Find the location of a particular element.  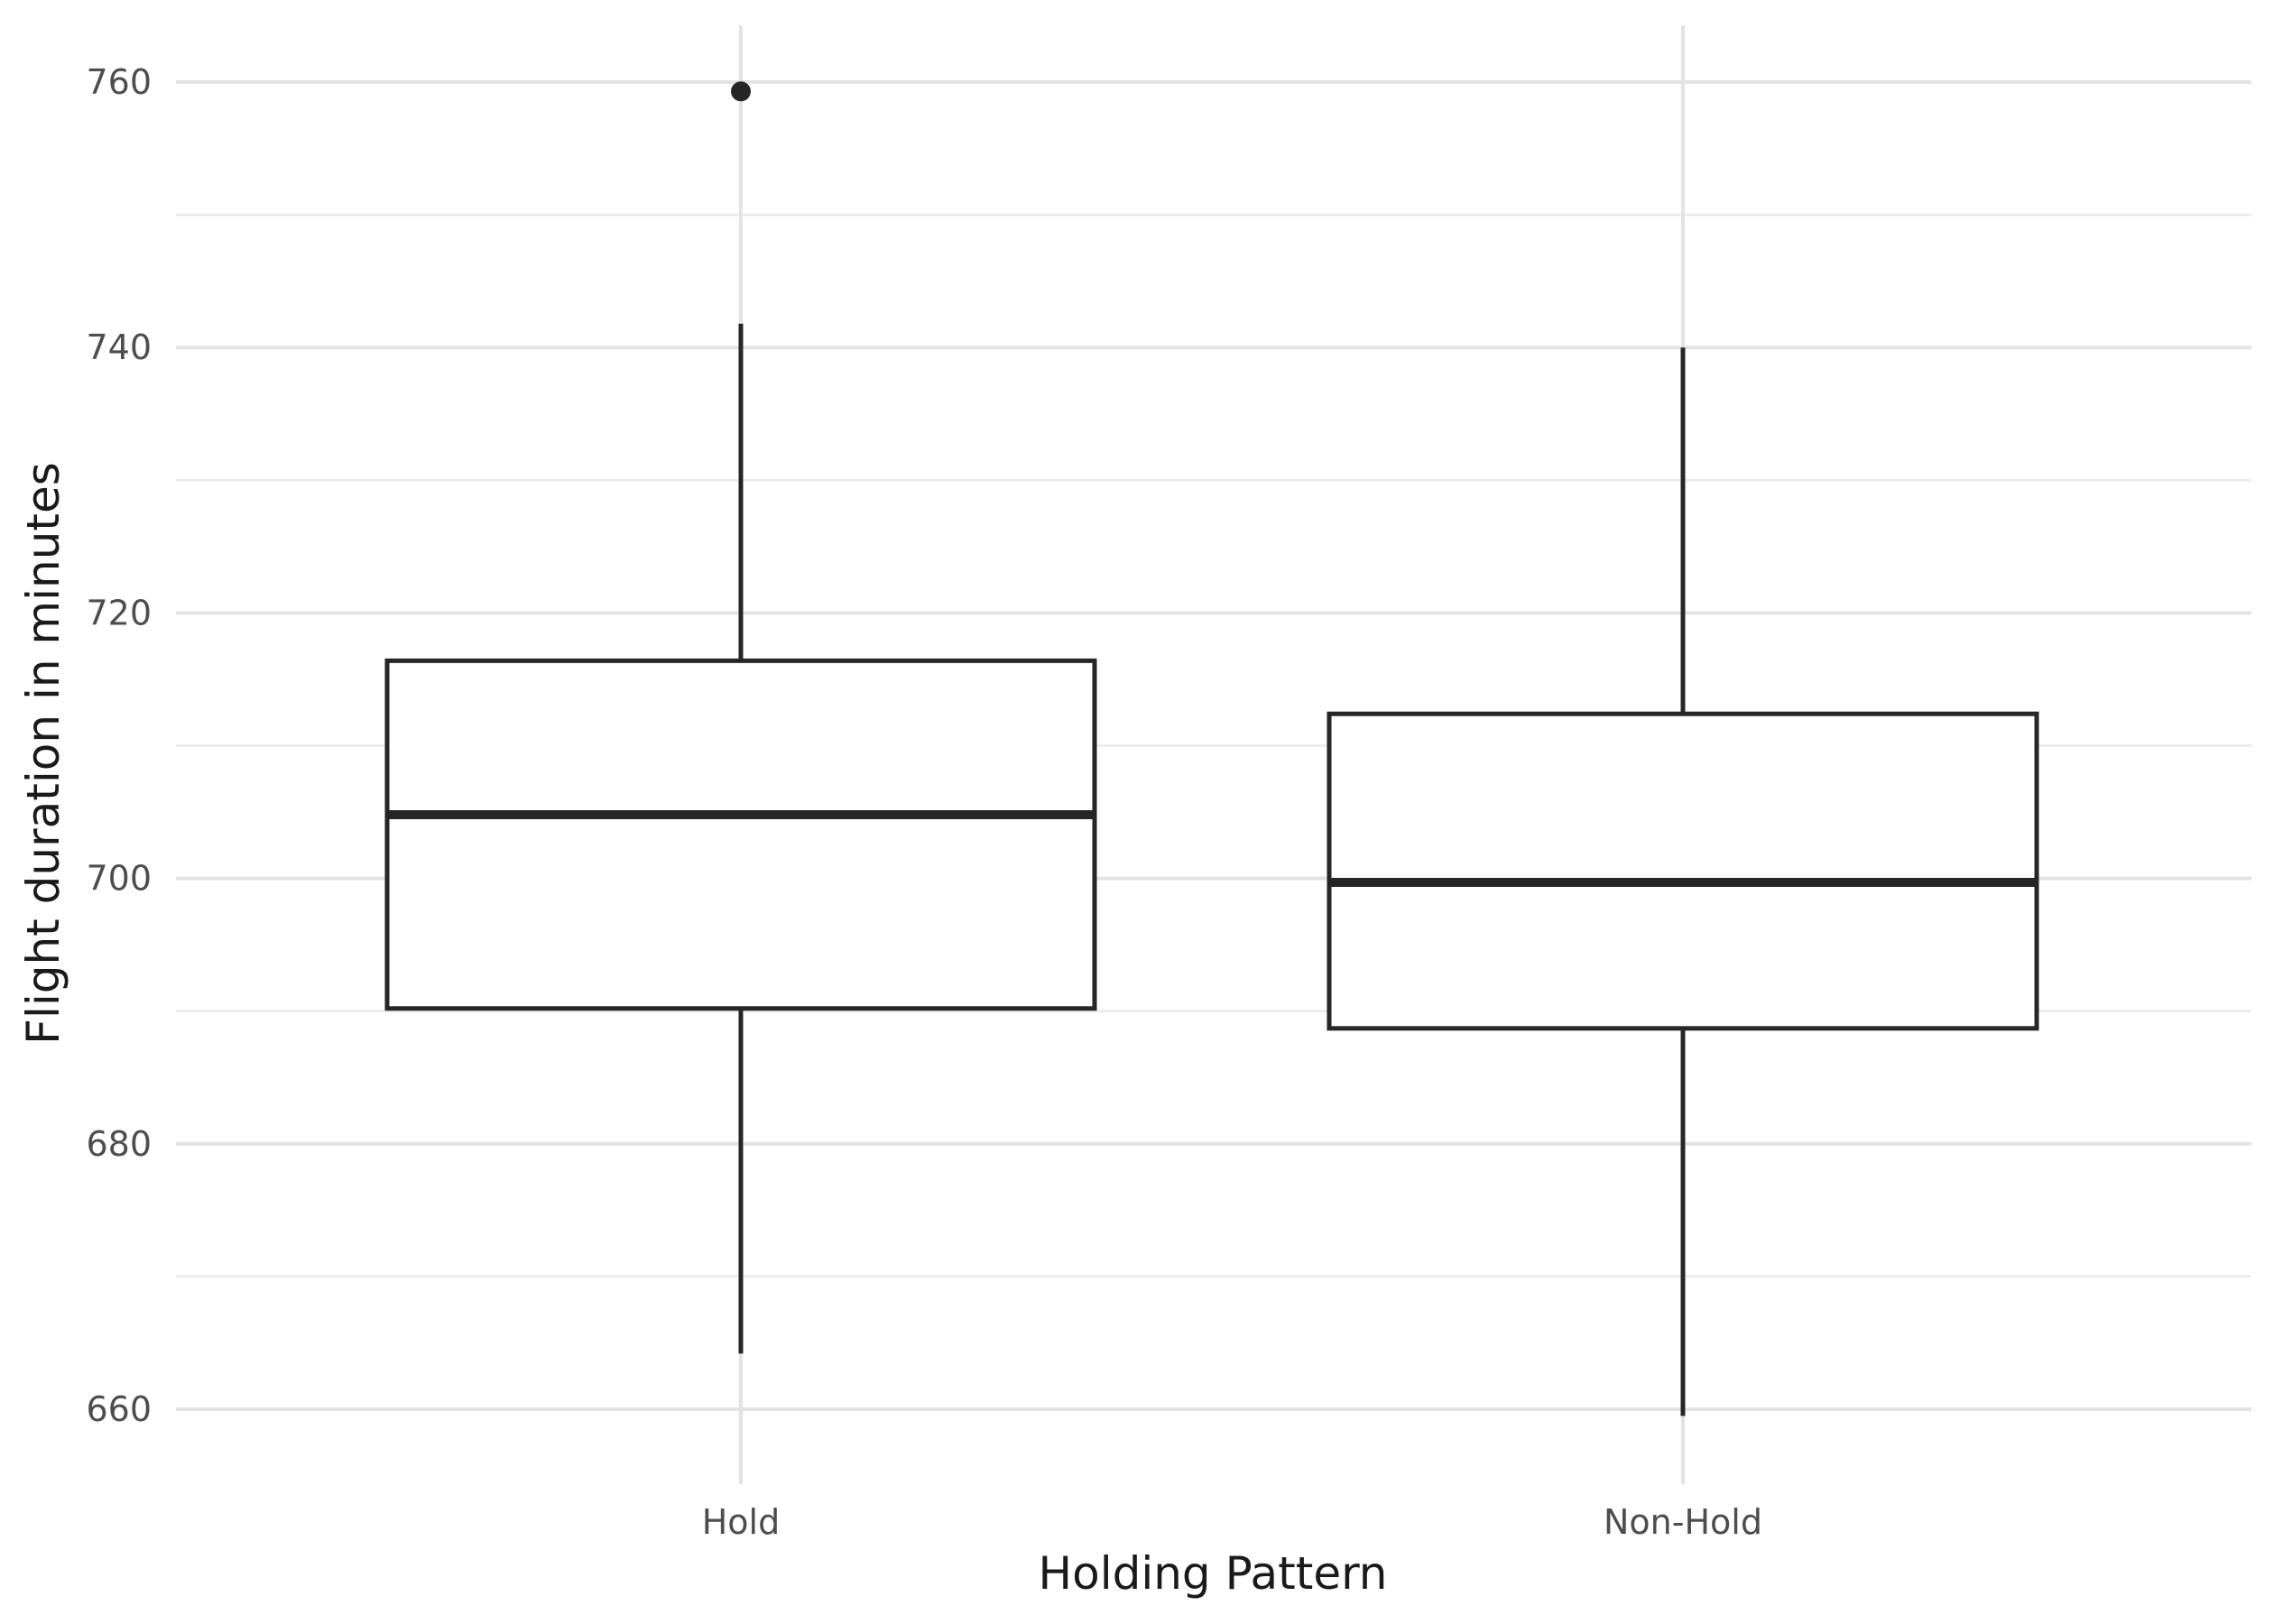

y-axis-title: Flight duration in minutes is located at coordinates (43, 754).